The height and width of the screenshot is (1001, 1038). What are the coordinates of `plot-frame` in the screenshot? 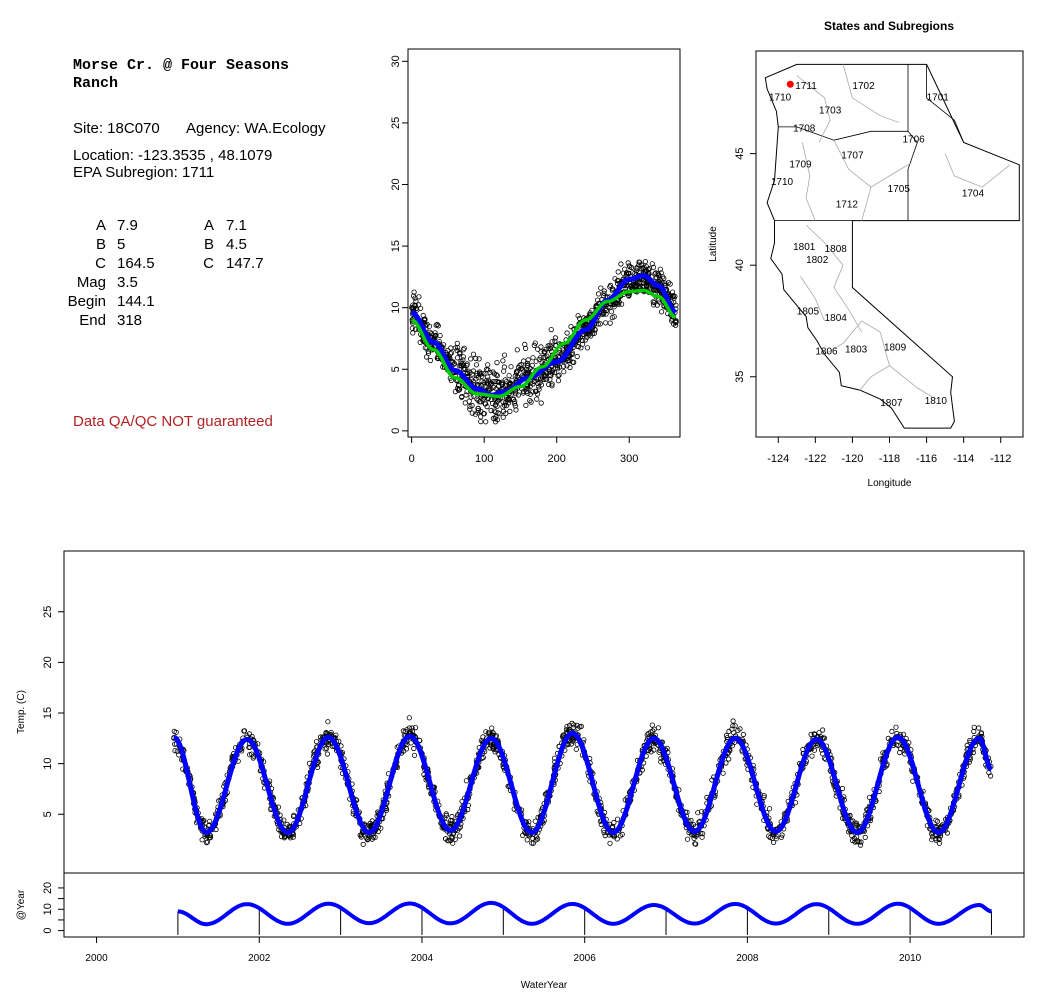 It's located at (544, 243).